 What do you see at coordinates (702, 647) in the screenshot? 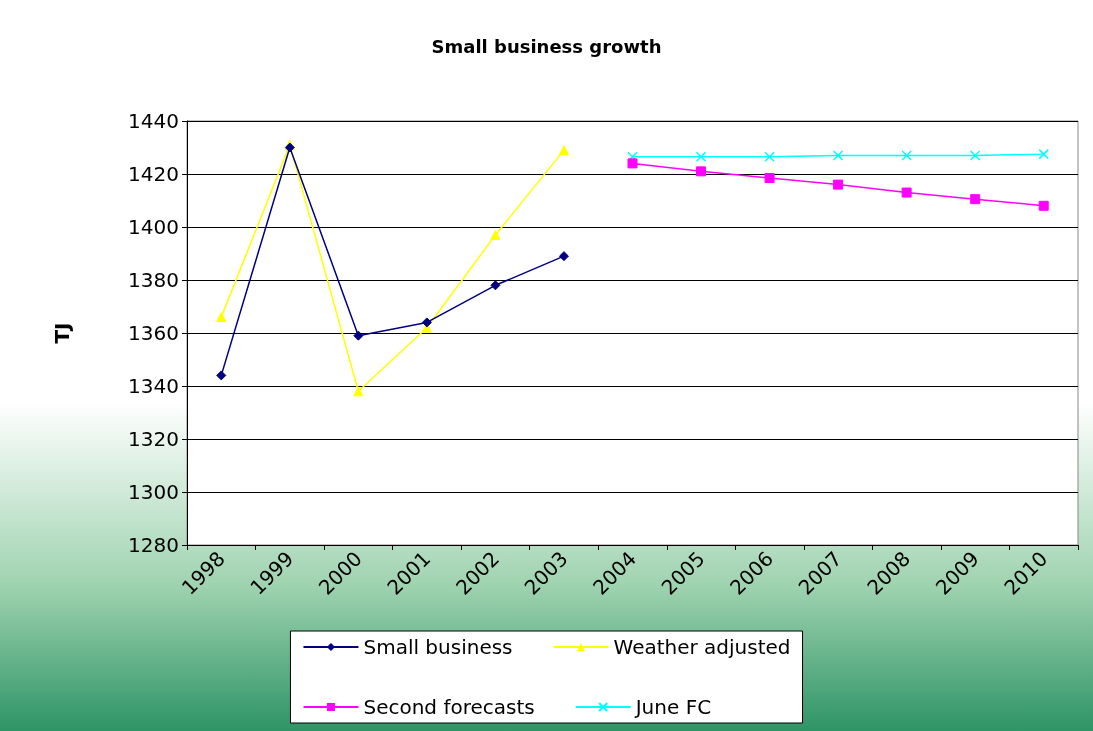
I see `legend-label: Weather adjusted` at bounding box center [702, 647].